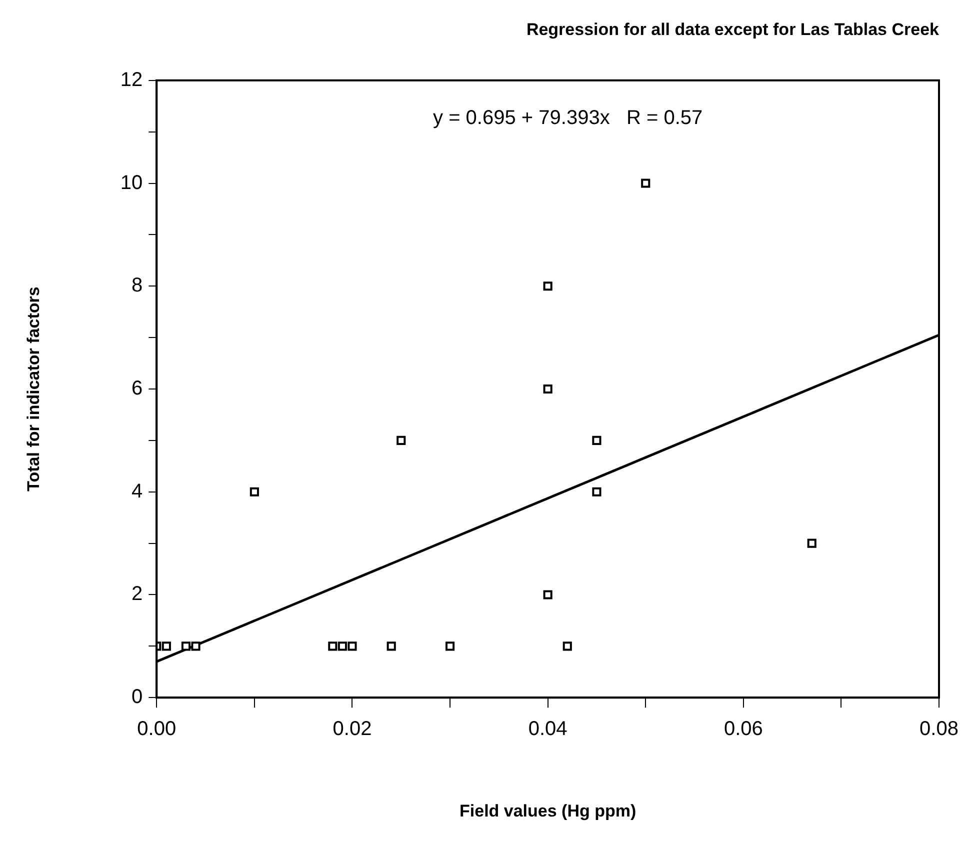 This screenshot has height=856, width=971. What do you see at coordinates (131, 79) in the screenshot?
I see `y-tick-label: 12` at bounding box center [131, 79].